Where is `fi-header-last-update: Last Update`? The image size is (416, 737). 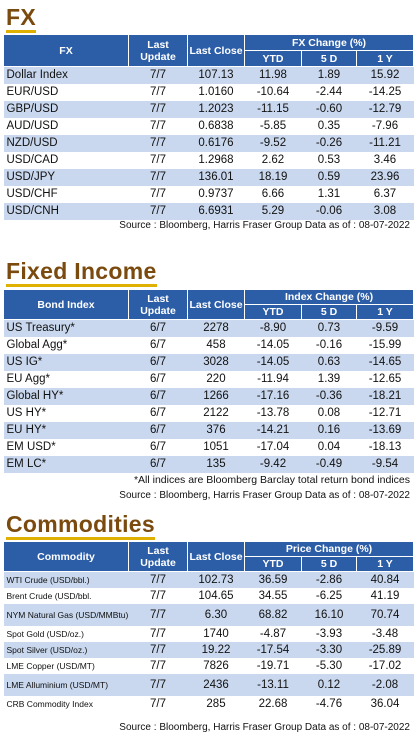 fi-header-last-update: Last Update is located at coordinates (158, 304).